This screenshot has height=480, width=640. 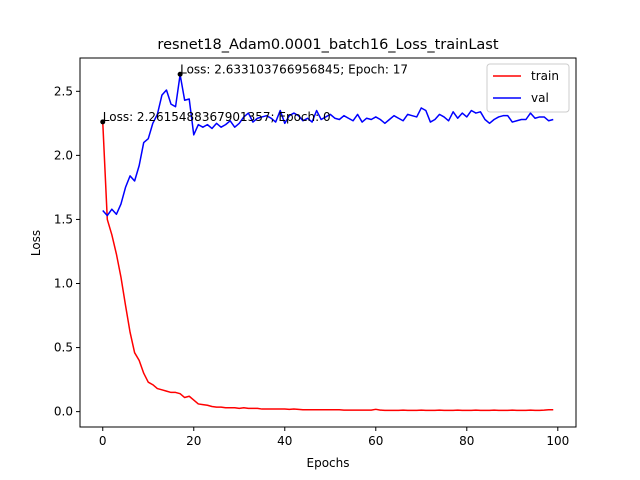 What do you see at coordinates (63, 412) in the screenshot?
I see `y-tick-label: 0.0` at bounding box center [63, 412].